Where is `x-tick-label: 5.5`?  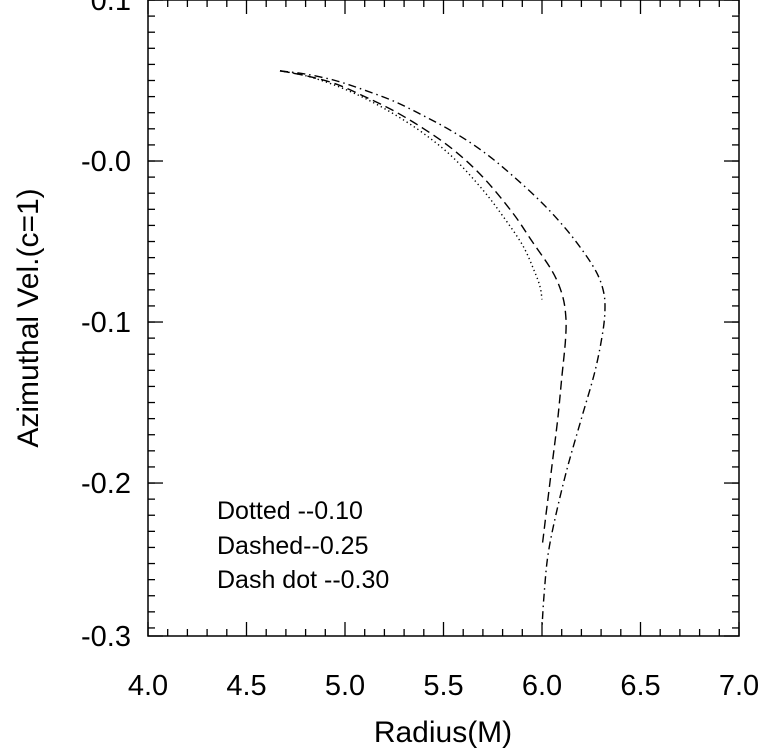 x-tick-label: 5.5 is located at coordinates (443, 686).